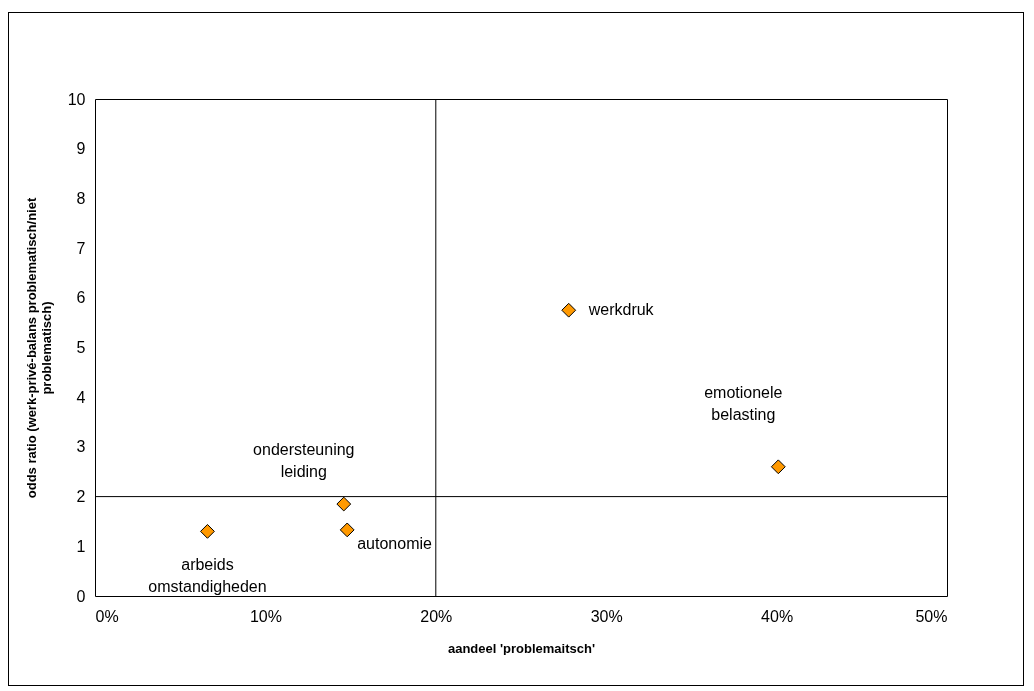  What do you see at coordinates (107, 616) in the screenshot?
I see `x-tick-label: 0%` at bounding box center [107, 616].